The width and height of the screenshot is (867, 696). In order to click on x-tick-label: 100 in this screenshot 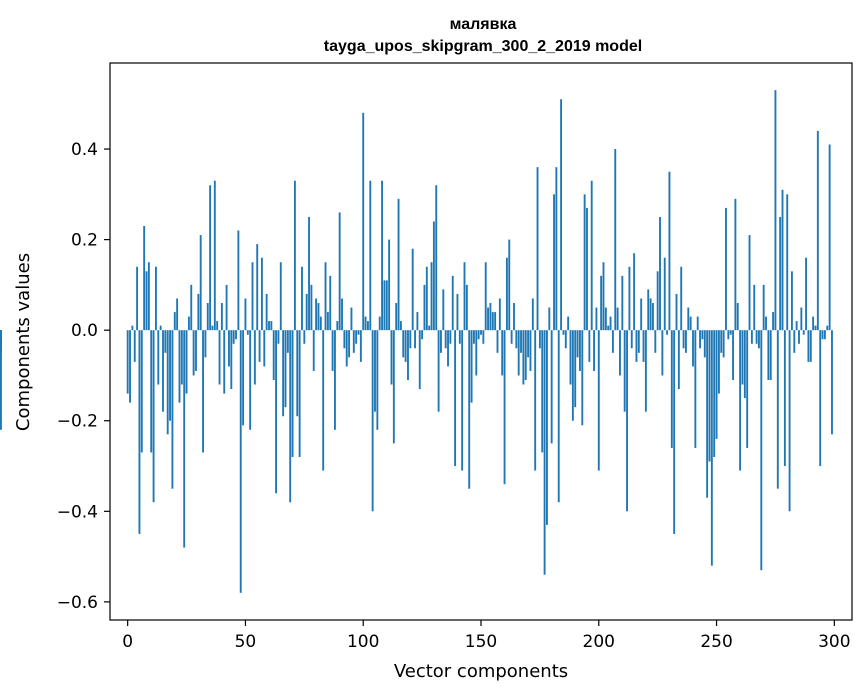, I will do `click(363, 642)`.